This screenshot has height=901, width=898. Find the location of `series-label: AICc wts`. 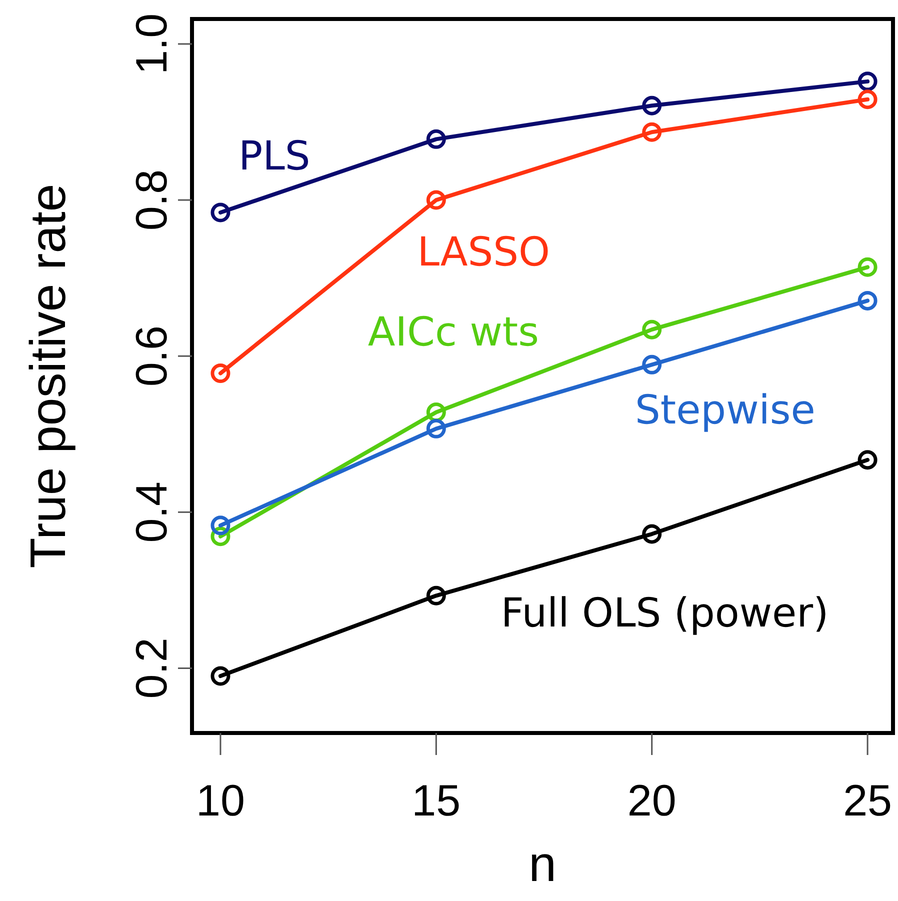

series-label: AICc wts is located at coordinates (453, 333).